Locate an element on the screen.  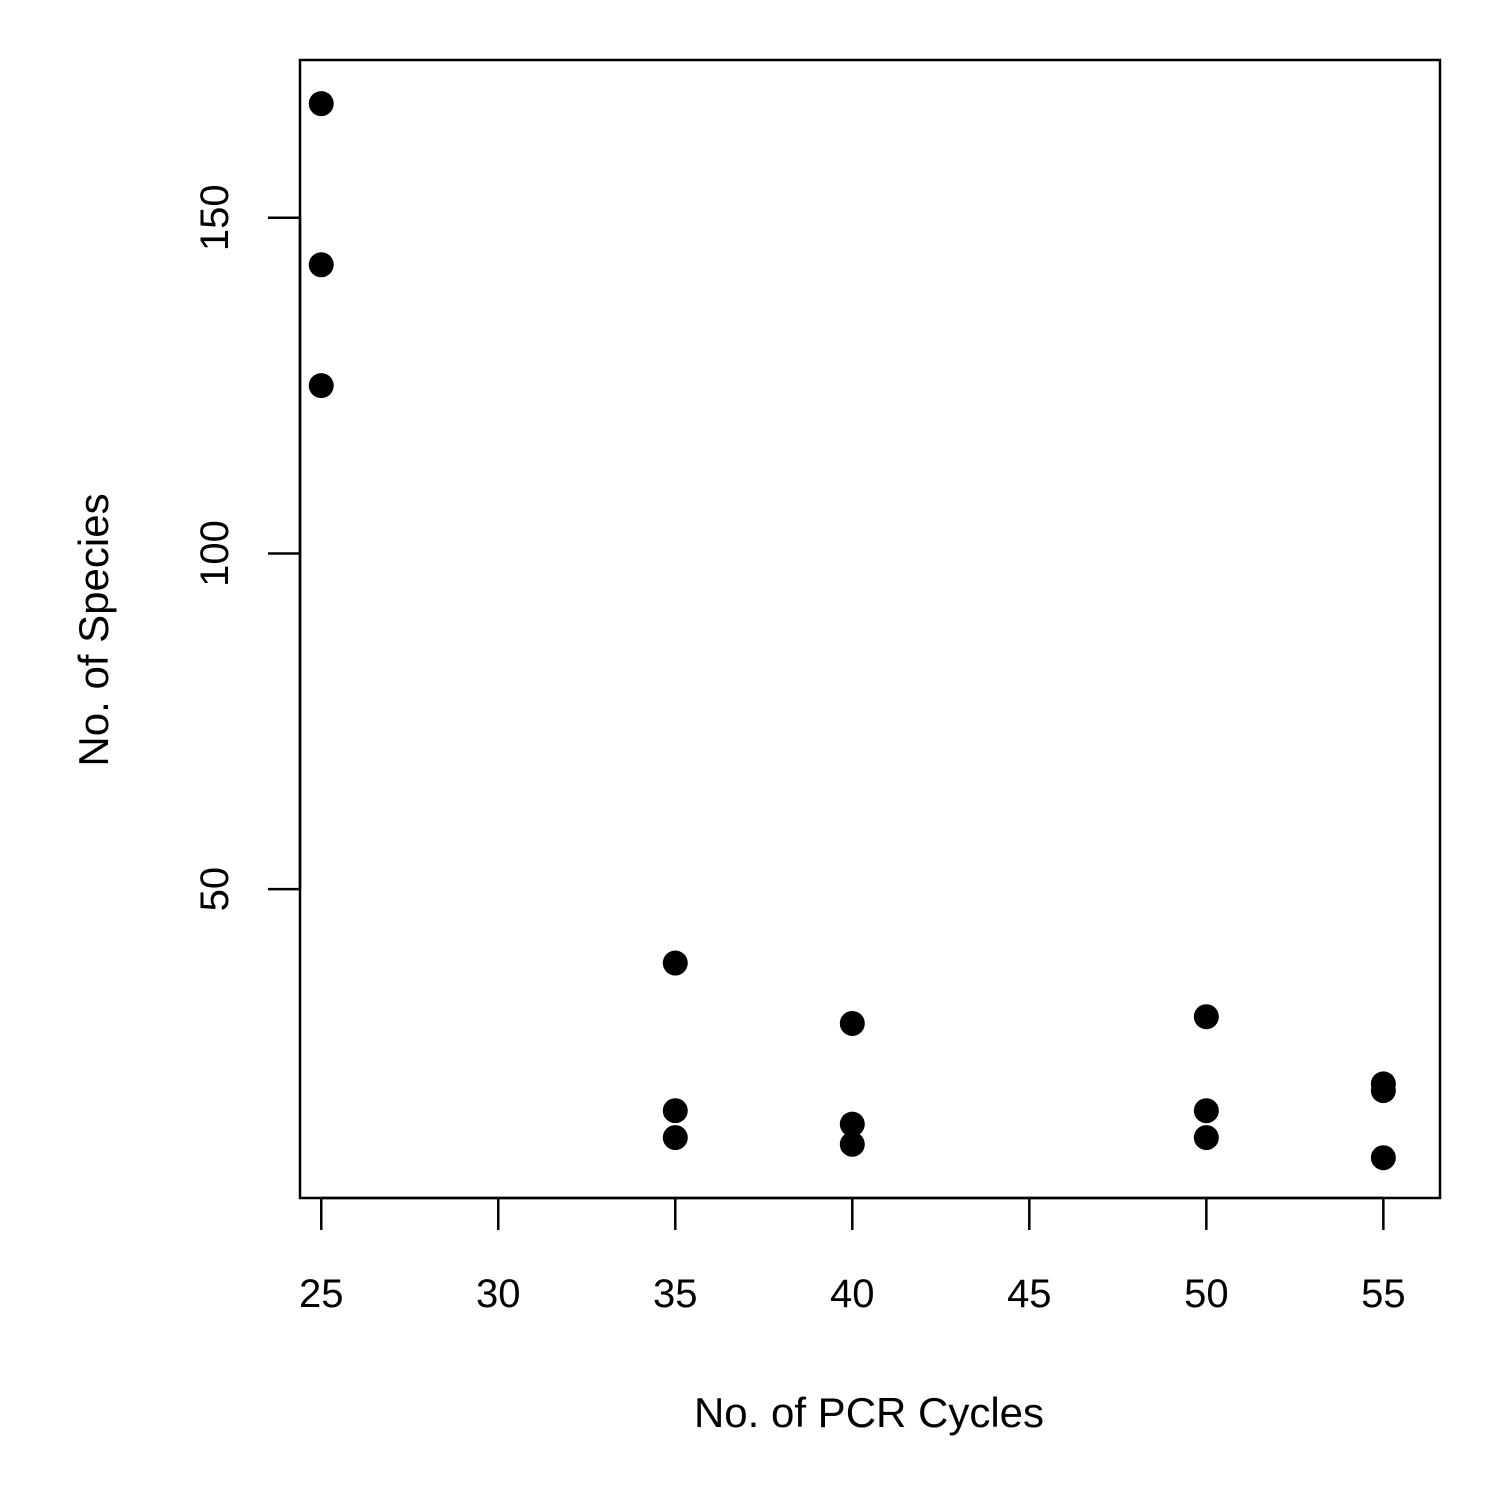
y-tick-label: 50 is located at coordinates (215, 889).